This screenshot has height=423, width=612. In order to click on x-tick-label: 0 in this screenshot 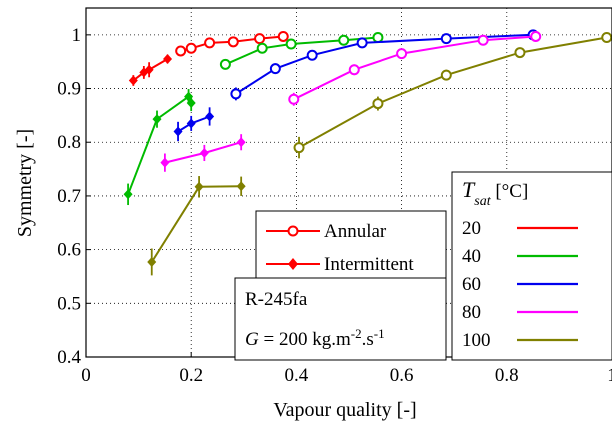, I will do `click(86, 375)`.